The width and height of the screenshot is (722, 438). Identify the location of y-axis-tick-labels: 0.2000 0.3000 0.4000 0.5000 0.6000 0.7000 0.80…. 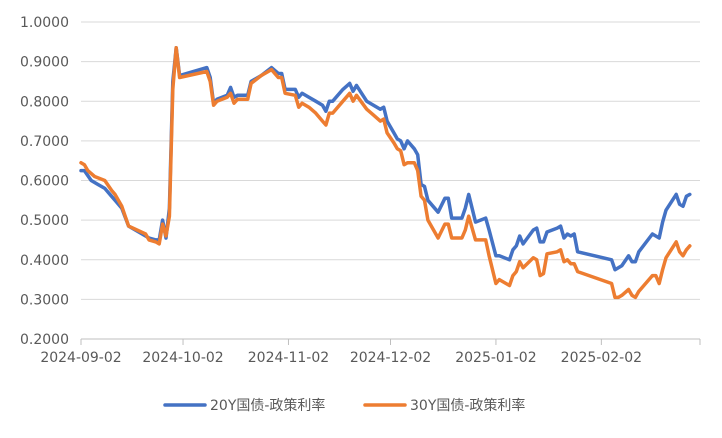
(44, 181).